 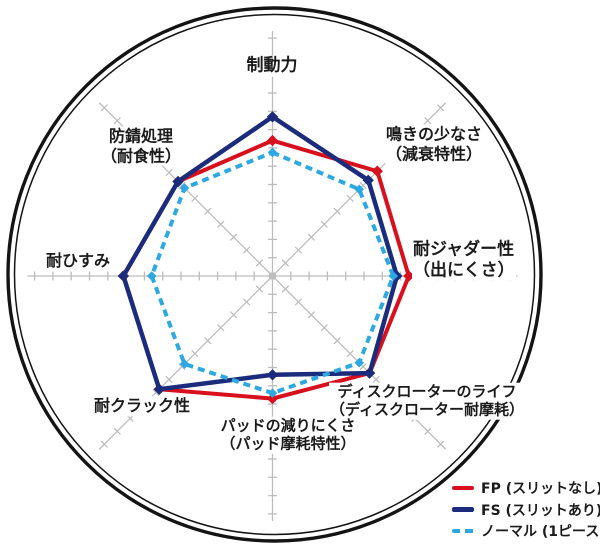 I want to click on axis-label-judder-resistance: 耐ジャダー性 （出にくさ）, so click(x=464, y=260).